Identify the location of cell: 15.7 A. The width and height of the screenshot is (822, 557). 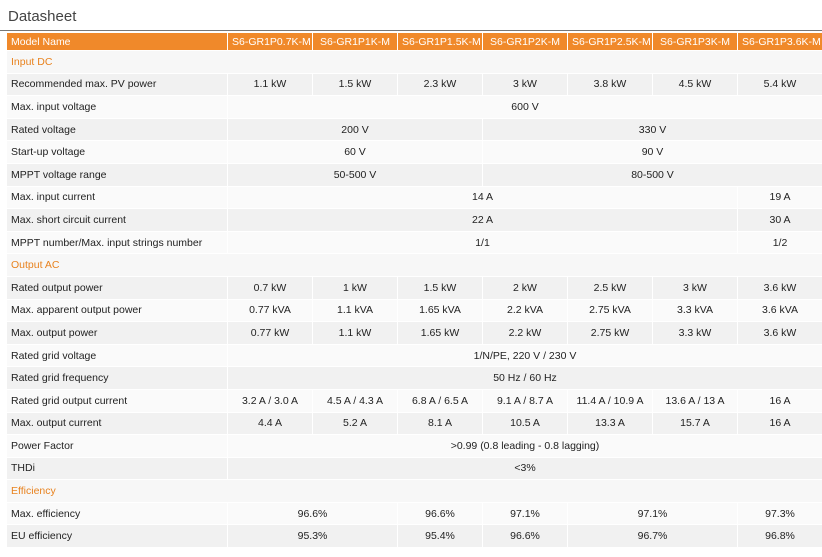
(695, 423).